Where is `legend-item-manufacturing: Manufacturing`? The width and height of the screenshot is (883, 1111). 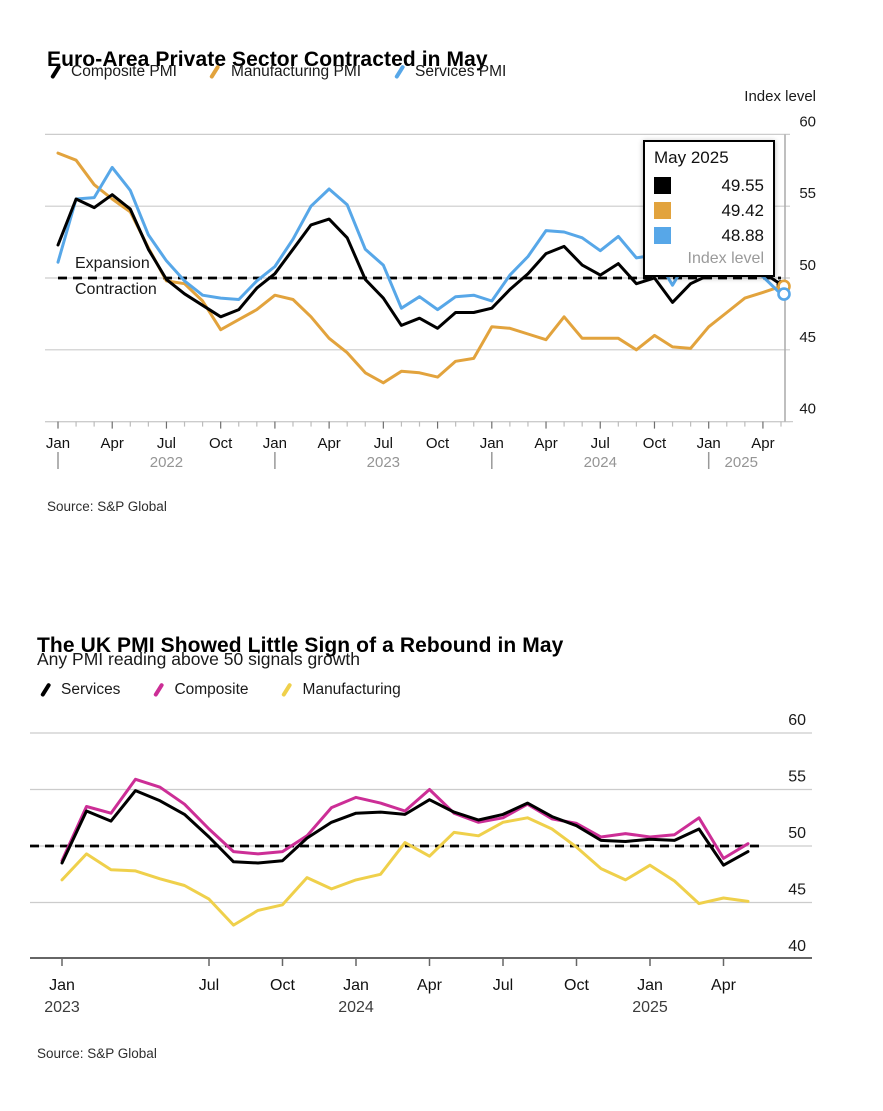
legend-item-manufacturing: Manufacturing is located at coordinates (340, 690).